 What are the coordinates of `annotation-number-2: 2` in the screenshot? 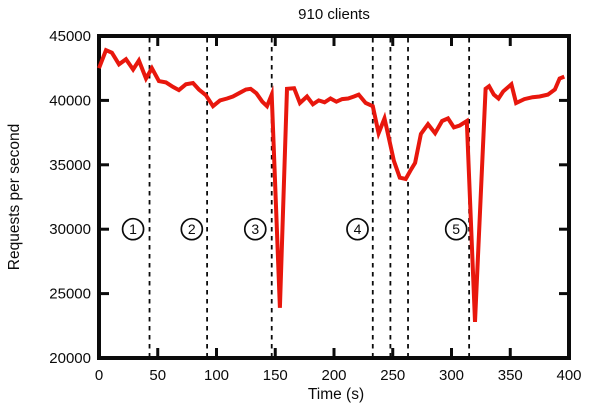 It's located at (192, 229).